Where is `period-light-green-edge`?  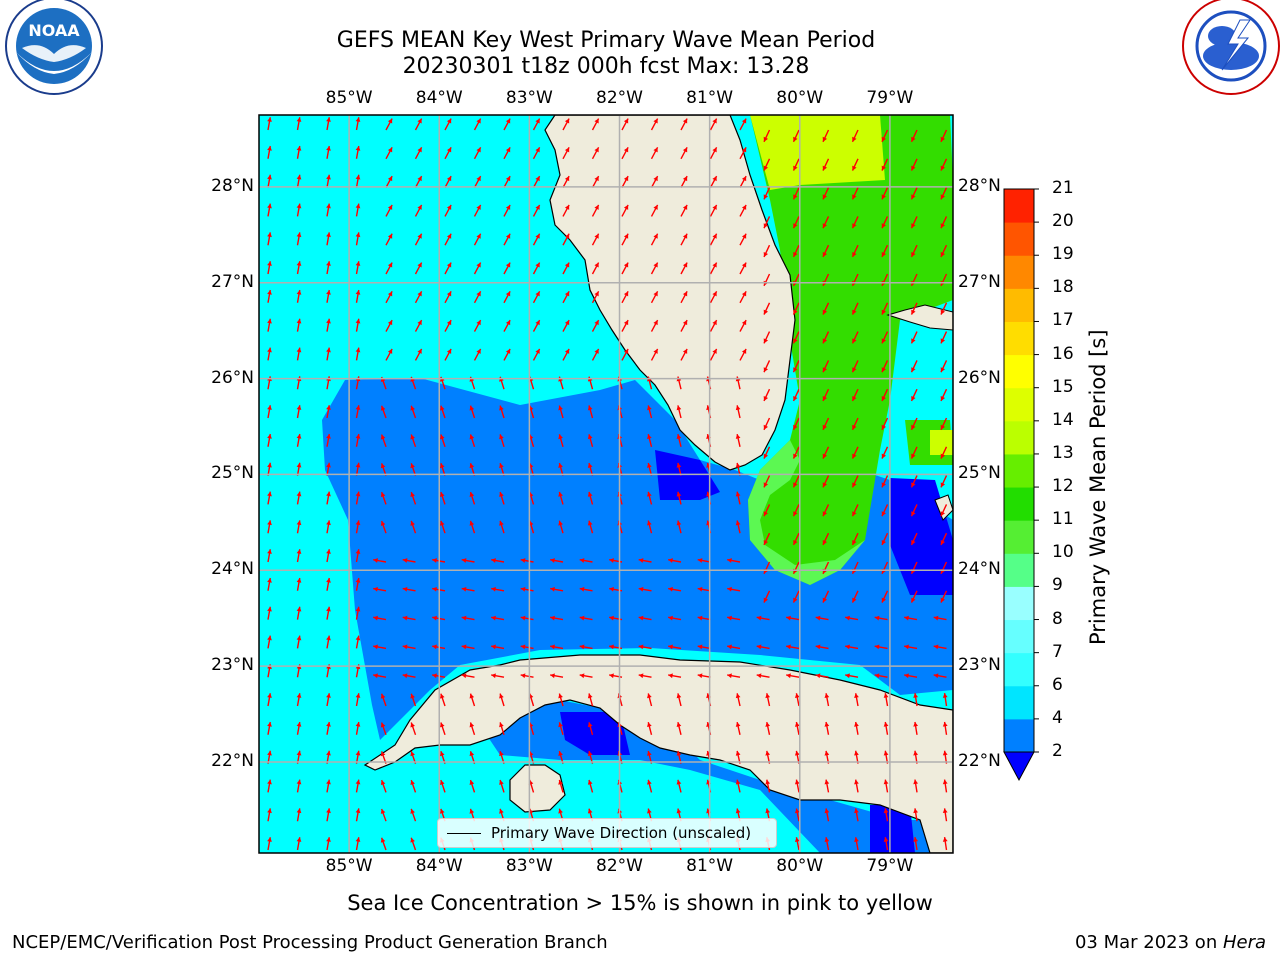 period-light-green-edge is located at coordinates (806, 512).